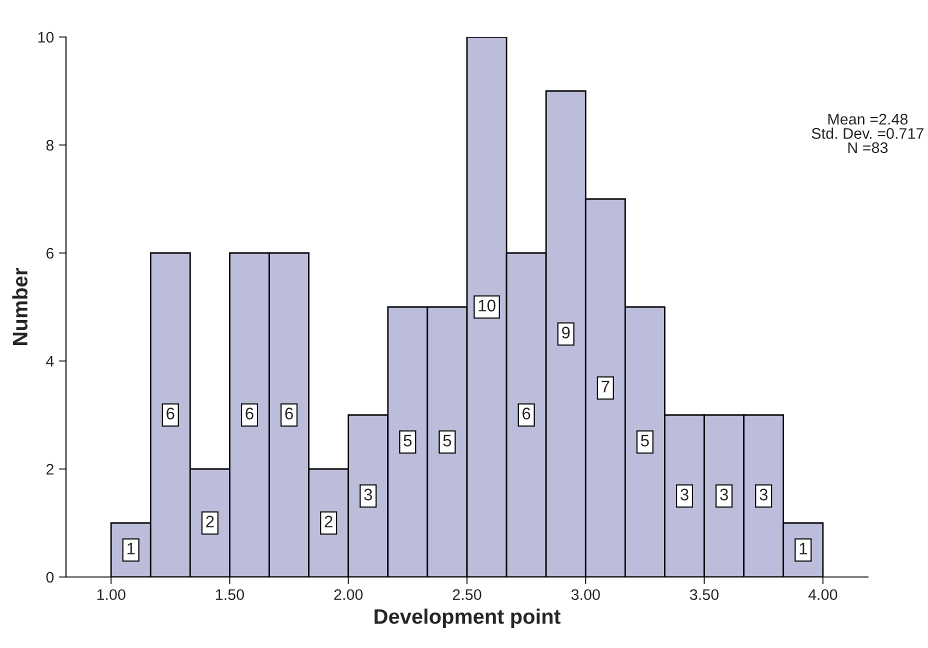 Image resolution: width=928 pixels, height=648 pixels. I want to click on y-axis-title: Number, so click(20, 306).